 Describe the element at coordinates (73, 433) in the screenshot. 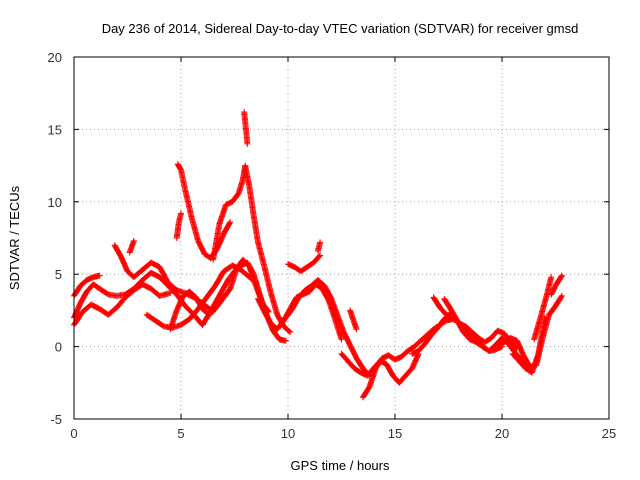

I see `x-tick-label: 0` at that location.